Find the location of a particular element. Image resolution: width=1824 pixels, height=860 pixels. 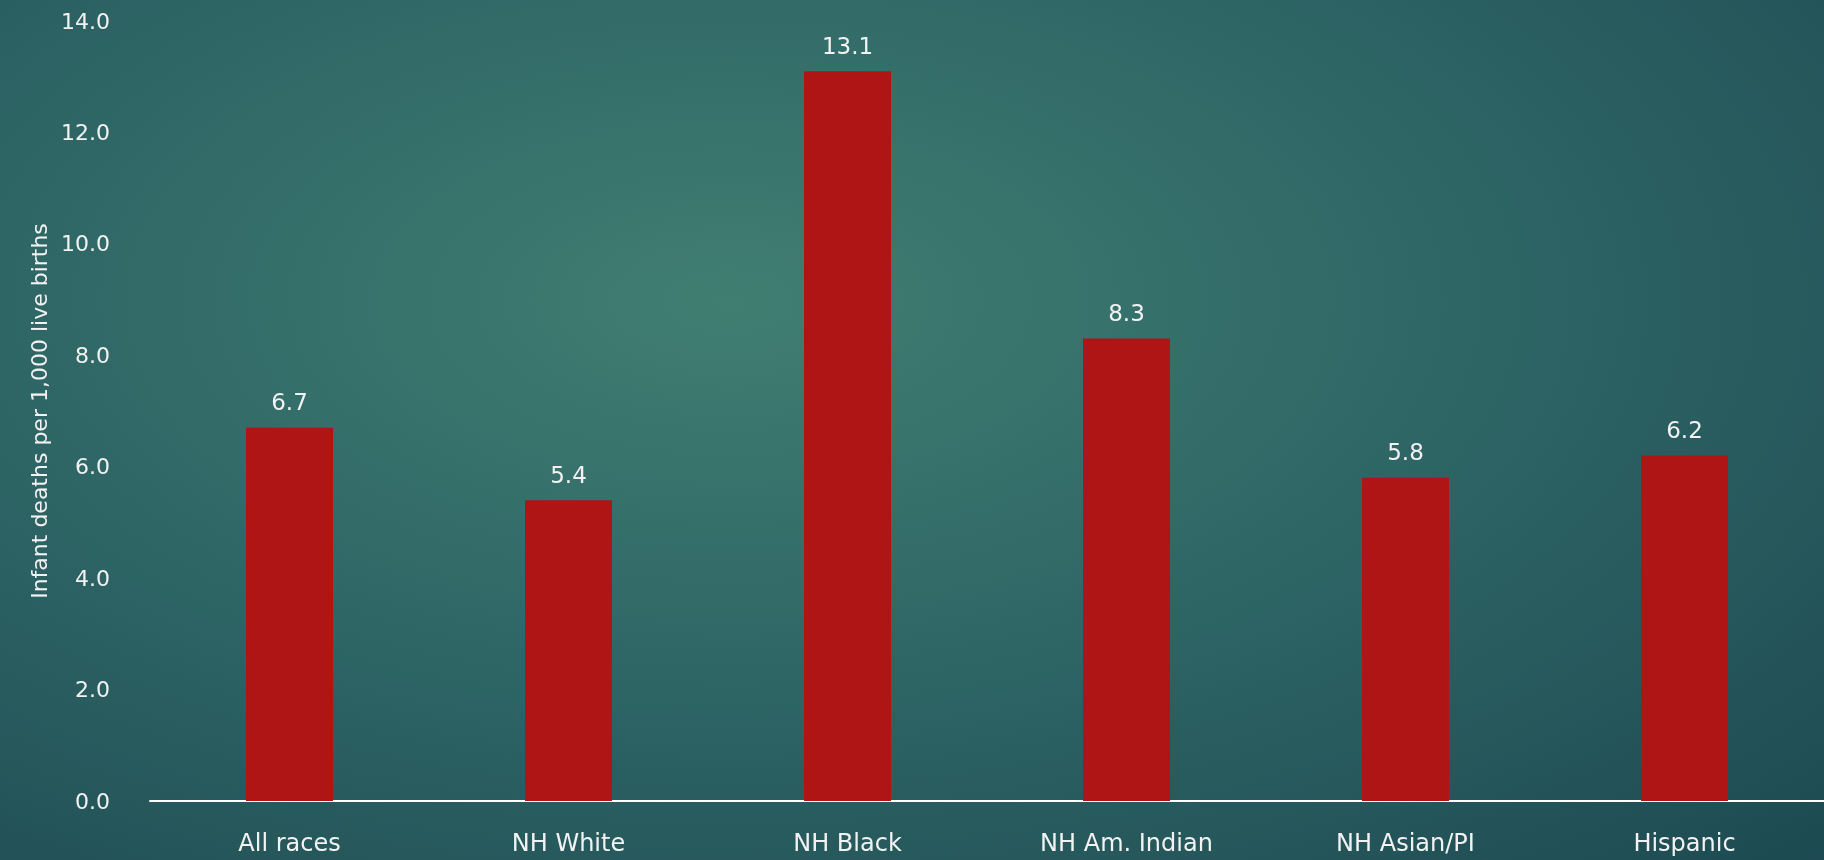

y-tick-label: 0.0 is located at coordinates (92, 801).